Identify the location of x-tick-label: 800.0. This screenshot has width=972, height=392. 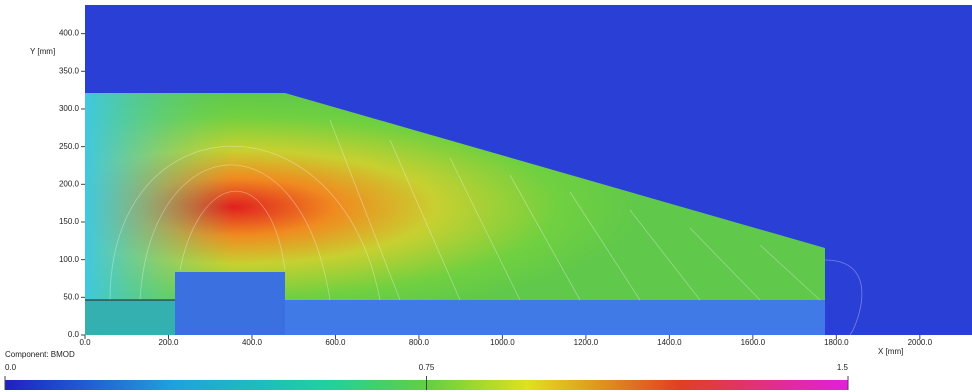
(419, 342).